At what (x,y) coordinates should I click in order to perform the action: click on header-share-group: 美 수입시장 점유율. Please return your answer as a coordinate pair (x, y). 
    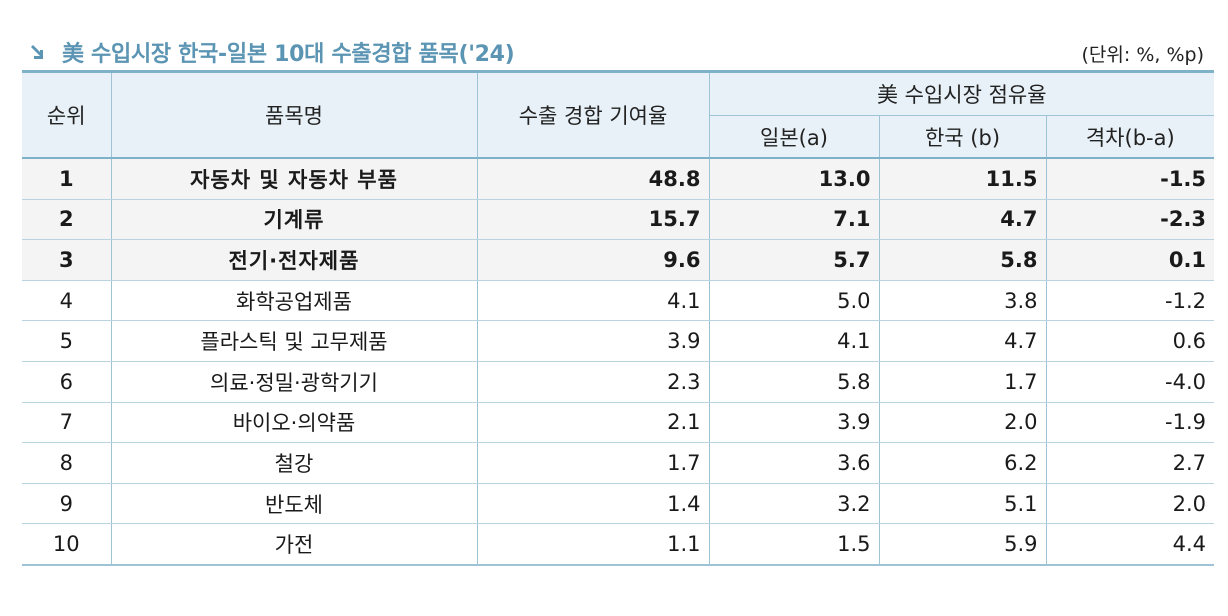
    Looking at the image, I should click on (962, 93).